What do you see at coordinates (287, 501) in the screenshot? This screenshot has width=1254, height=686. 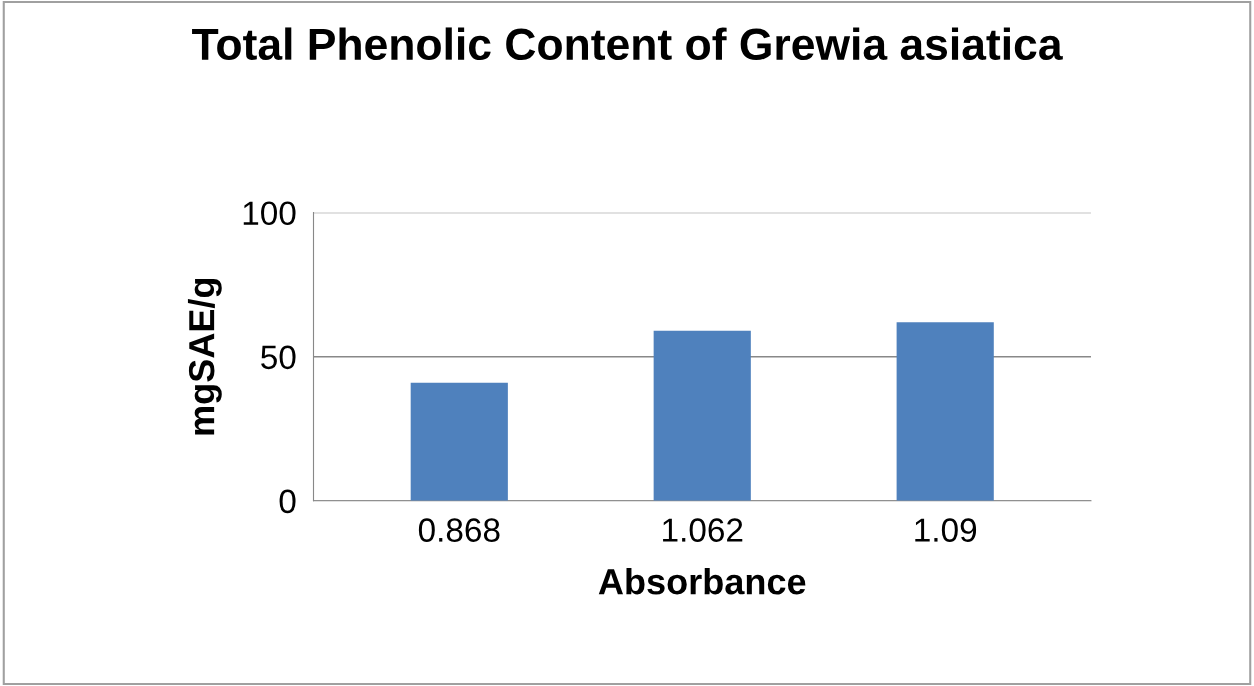 I see `y-tick-label: 0` at bounding box center [287, 501].